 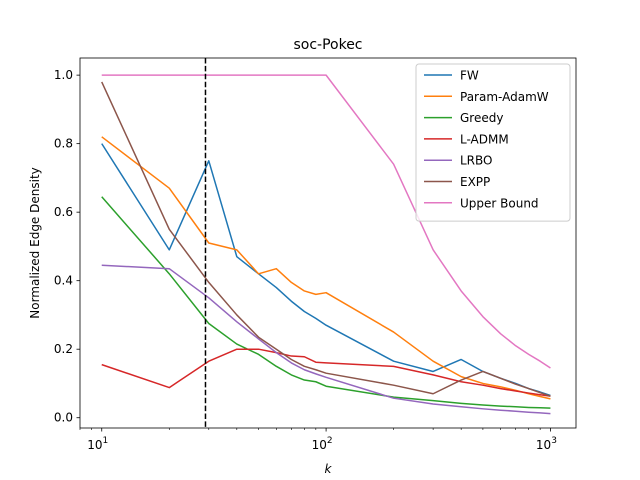 I want to click on legend-label: Param-AdamW, so click(x=504, y=97).